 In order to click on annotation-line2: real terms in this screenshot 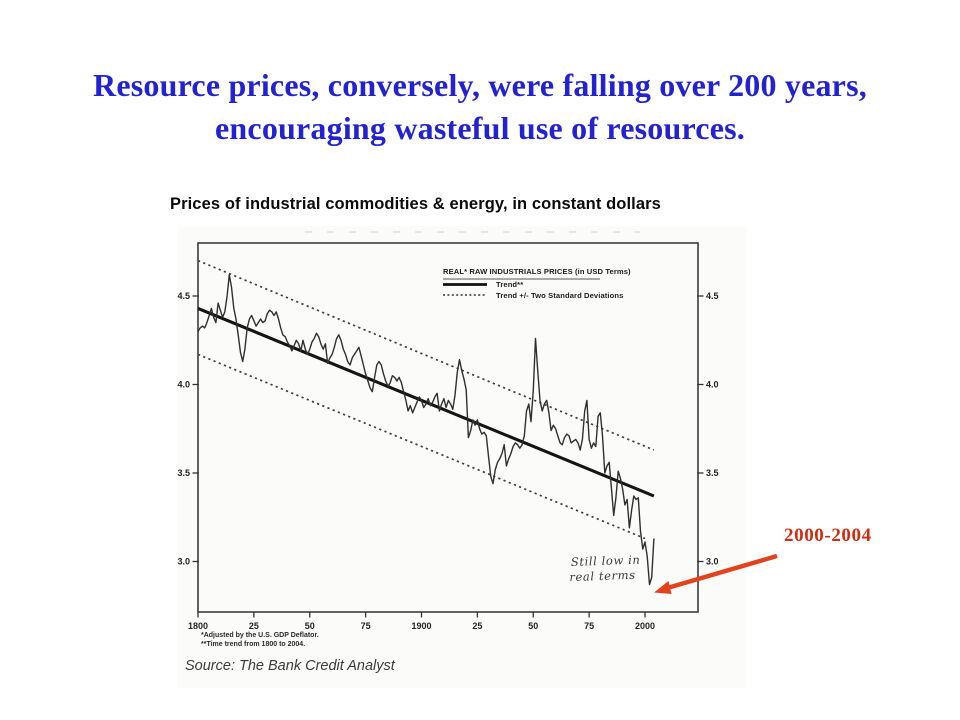, I will do `click(602, 576)`.